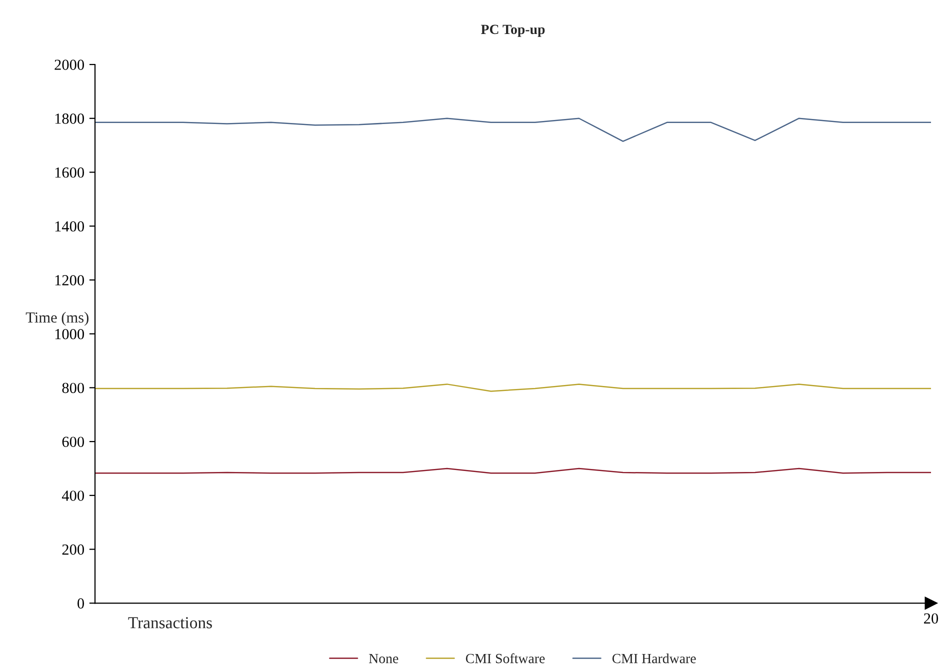  Describe the element at coordinates (170, 622) in the screenshot. I see `x-axis-title: Transactions` at that location.